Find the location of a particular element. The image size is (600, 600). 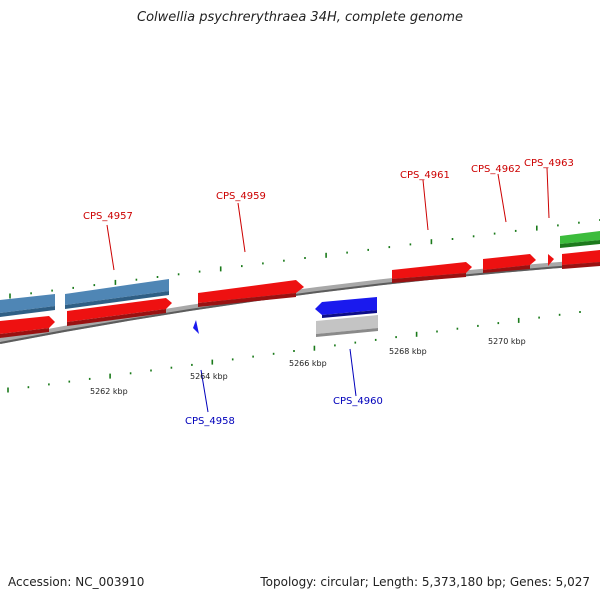

gene-label-CPS_4963: CPS_4963 is located at coordinates (549, 163).